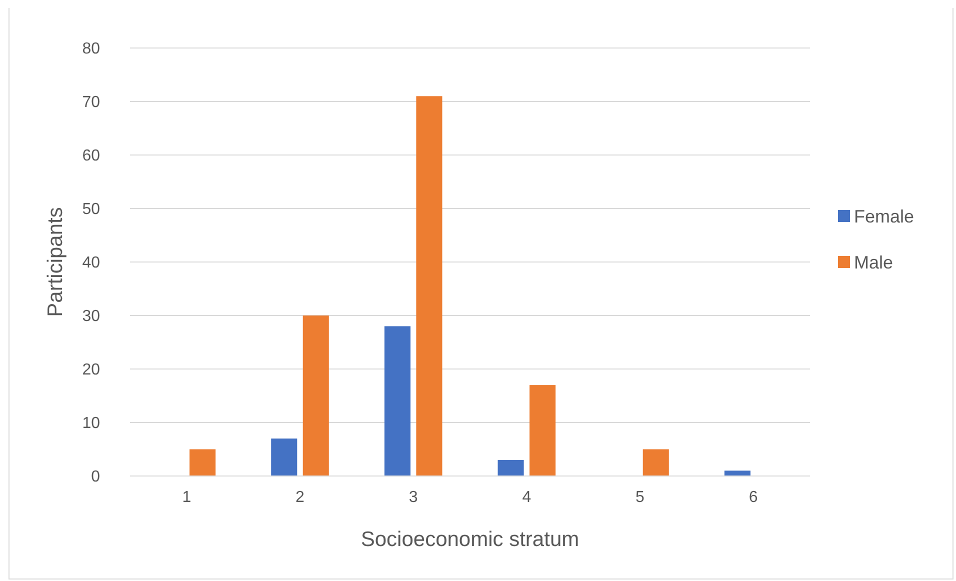 This screenshot has height=581, width=956. What do you see at coordinates (187, 497) in the screenshot?
I see `x-tick-label: 1` at bounding box center [187, 497].